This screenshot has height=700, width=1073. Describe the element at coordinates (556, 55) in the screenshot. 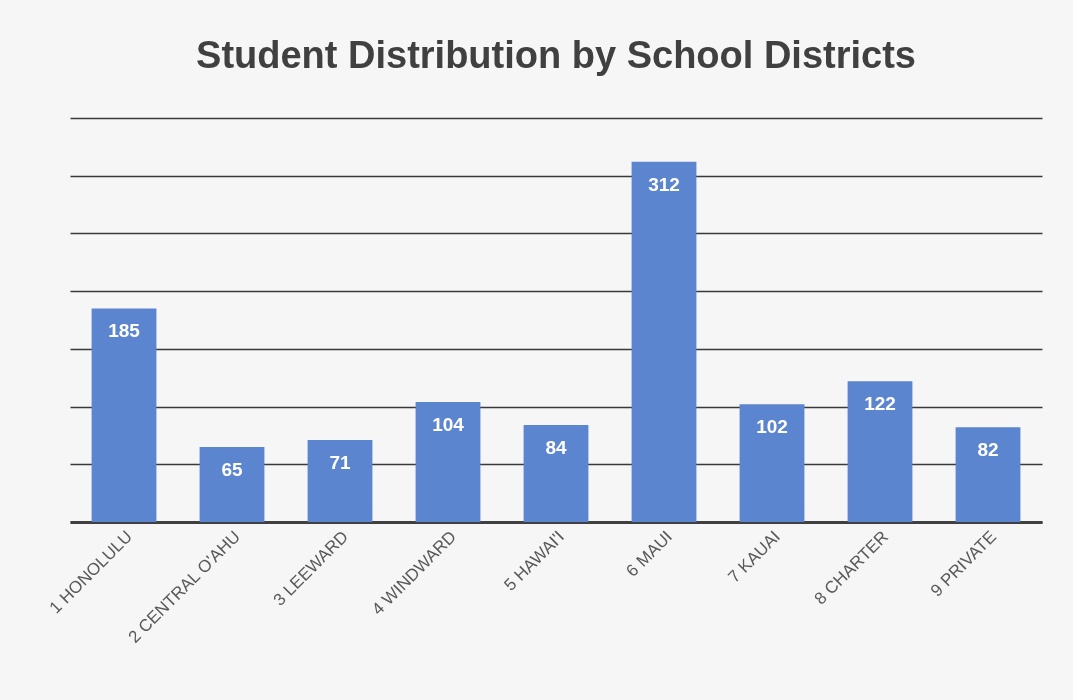

I see `chart-title: Student Distribution by School Districts` at that location.